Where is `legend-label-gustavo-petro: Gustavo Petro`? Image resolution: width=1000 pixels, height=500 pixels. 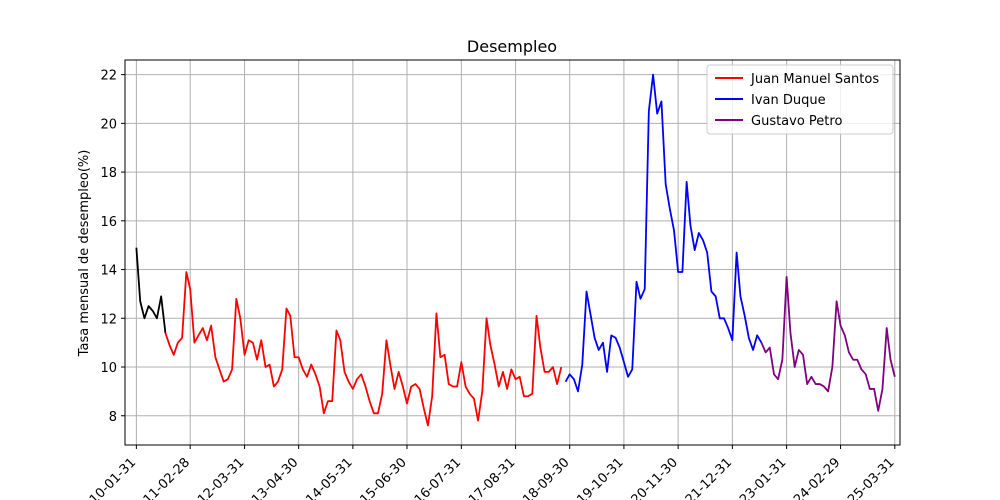 legend-label-gustavo-petro: Gustavo Petro is located at coordinates (796, 121).